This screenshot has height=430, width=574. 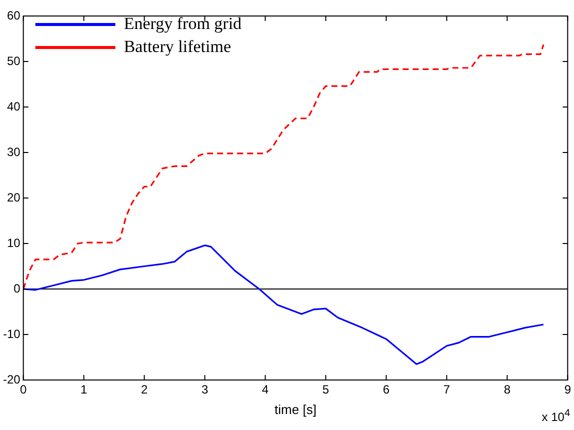 I want to click on x-tick-label: 3, so click(x=204, y=389).